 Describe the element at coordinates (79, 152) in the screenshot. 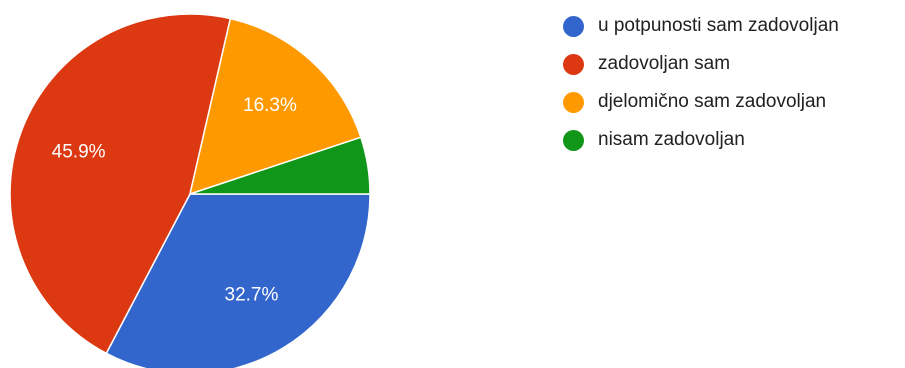

I see `slice-data-label: 45.9%` at that location.